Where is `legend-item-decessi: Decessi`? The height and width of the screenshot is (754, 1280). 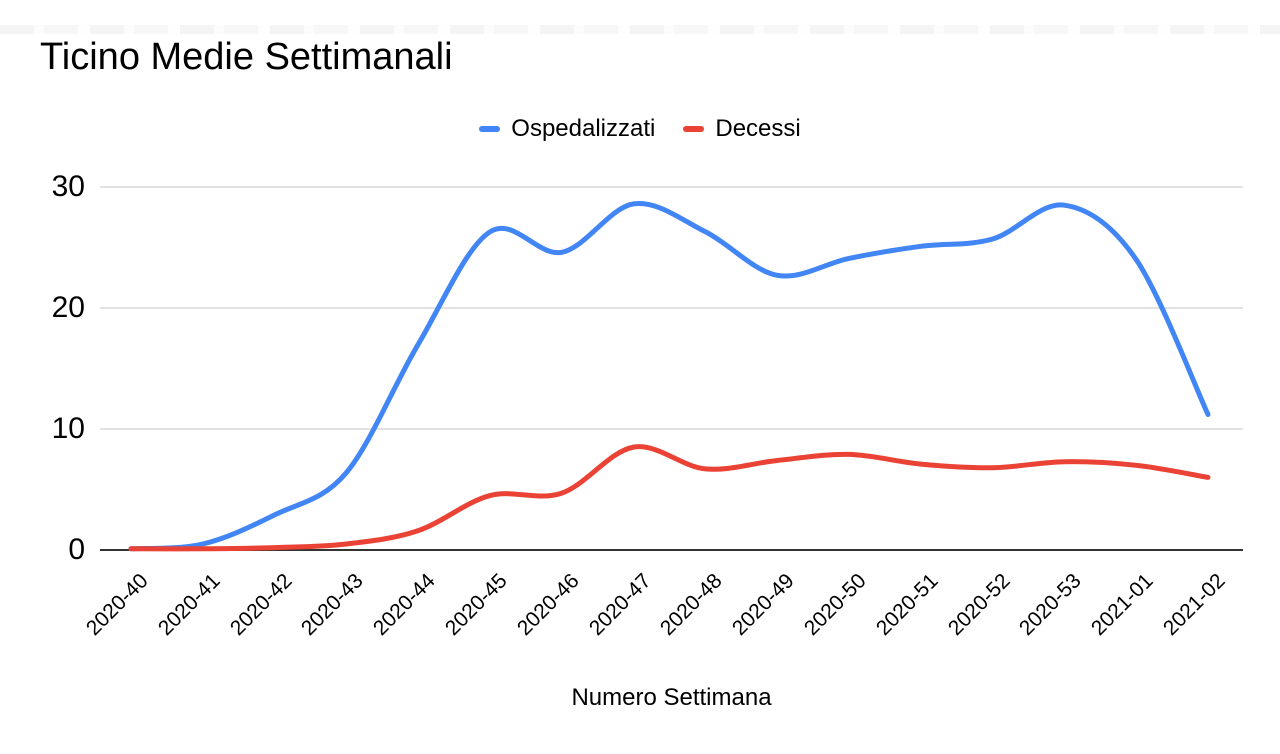 legend-item-decessi: Decessi is located at coordinates (742, 128).